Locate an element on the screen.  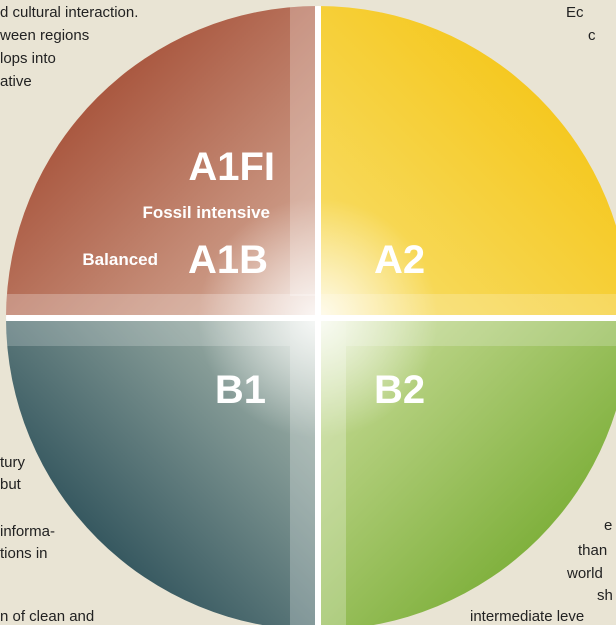
sublabel: Balanced is located at coordinates (120, 259).